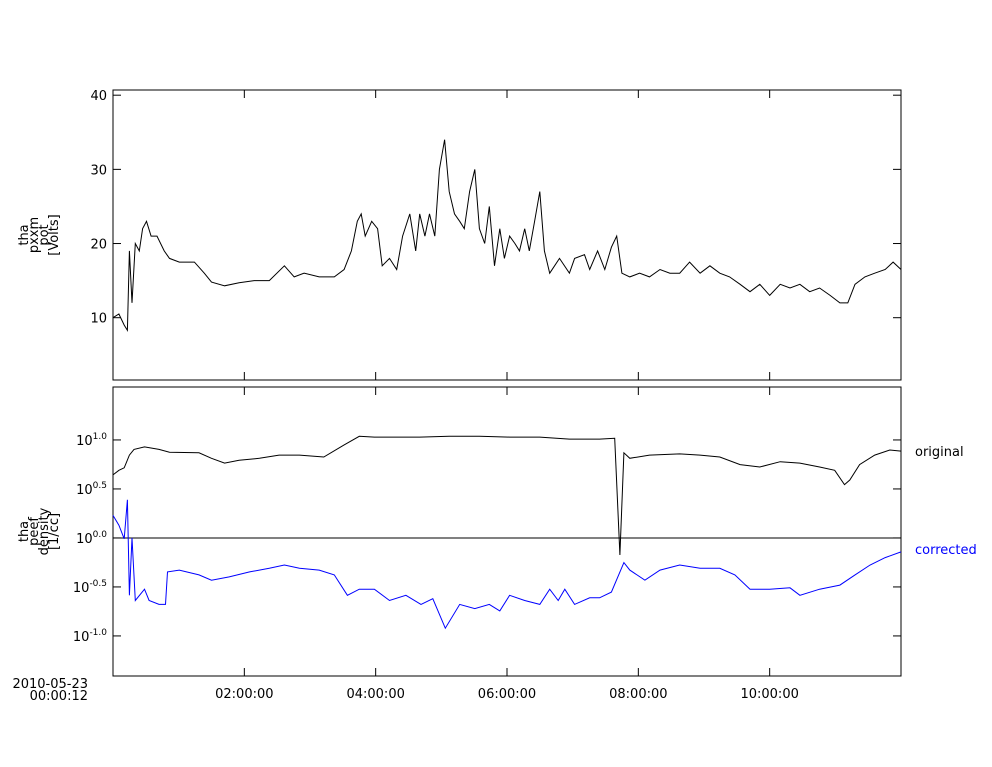 This screenshot has height=767, width=992. Describe the element at coordinates (946, 550) in the screenshot. I see `legend-label: corrected` at that location.